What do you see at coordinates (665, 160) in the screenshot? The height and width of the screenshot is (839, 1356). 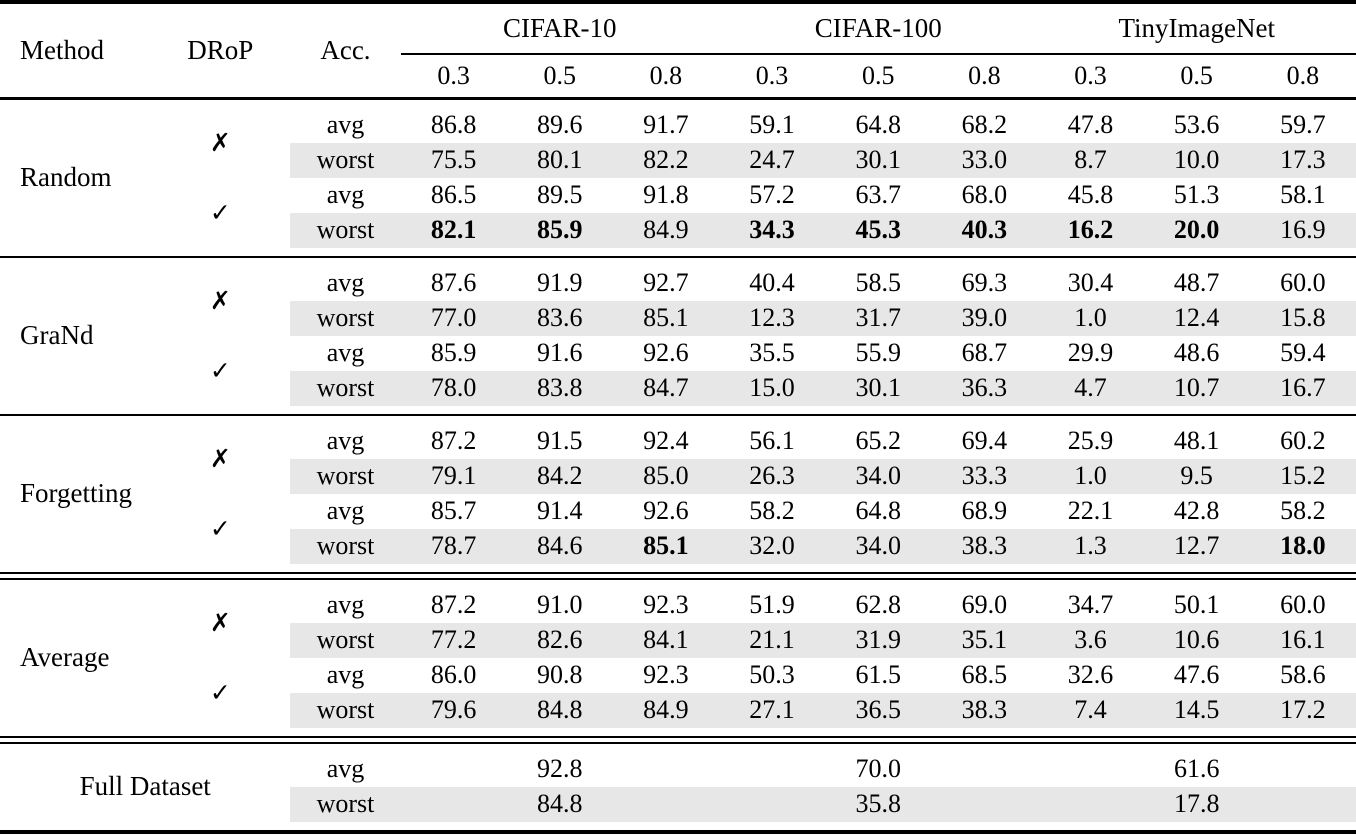 I see `value-cell: 82.2` at bounding box center [665, 160].